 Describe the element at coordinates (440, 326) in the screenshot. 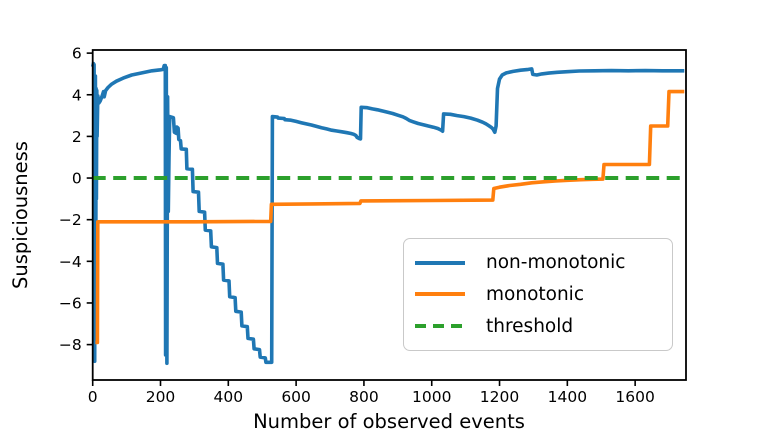

I see `threshold-line-sample-icon` at that location.